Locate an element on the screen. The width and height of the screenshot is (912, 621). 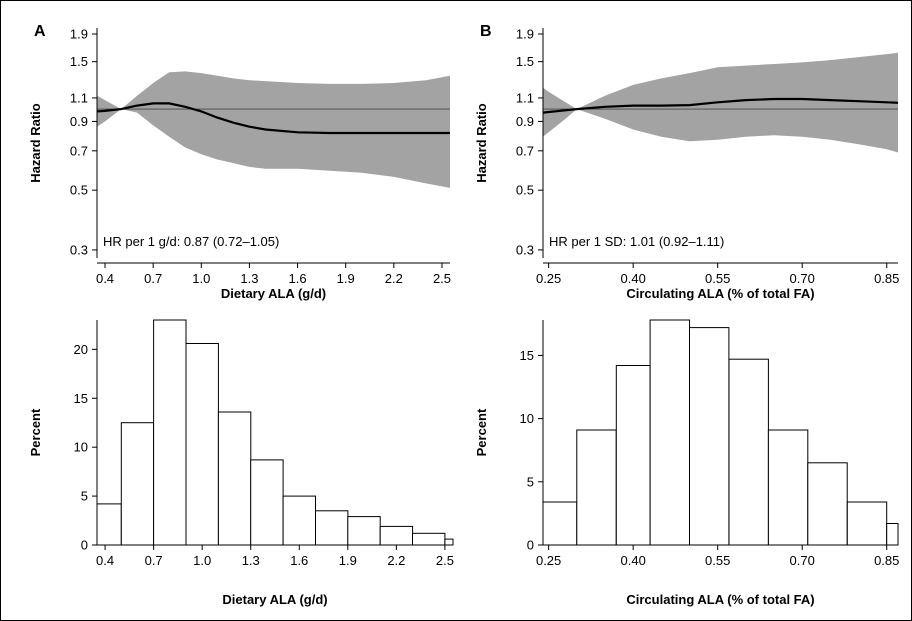
panel-letter: B is located at coordinates (486, 31).